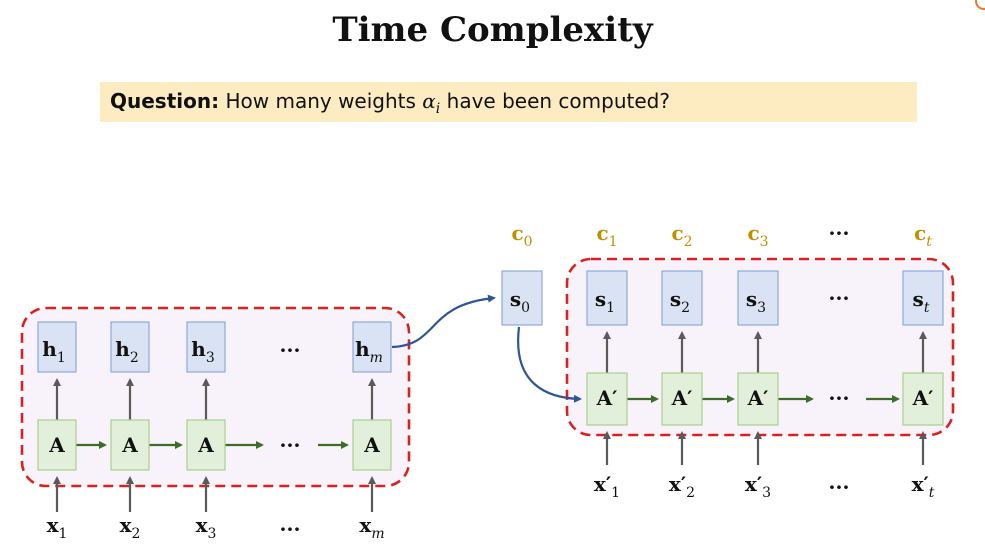 This screenshot has width=985, height=546. I want to click on initial-state-box, so click(522, 298).